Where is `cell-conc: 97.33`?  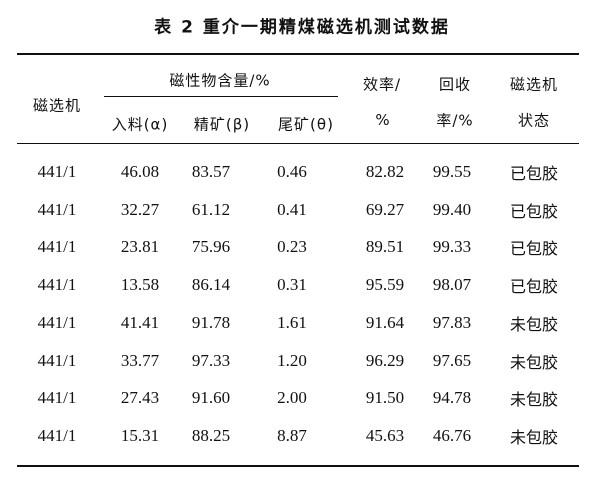 cell-conc: 97.33 is located at coordinates (211, 360).